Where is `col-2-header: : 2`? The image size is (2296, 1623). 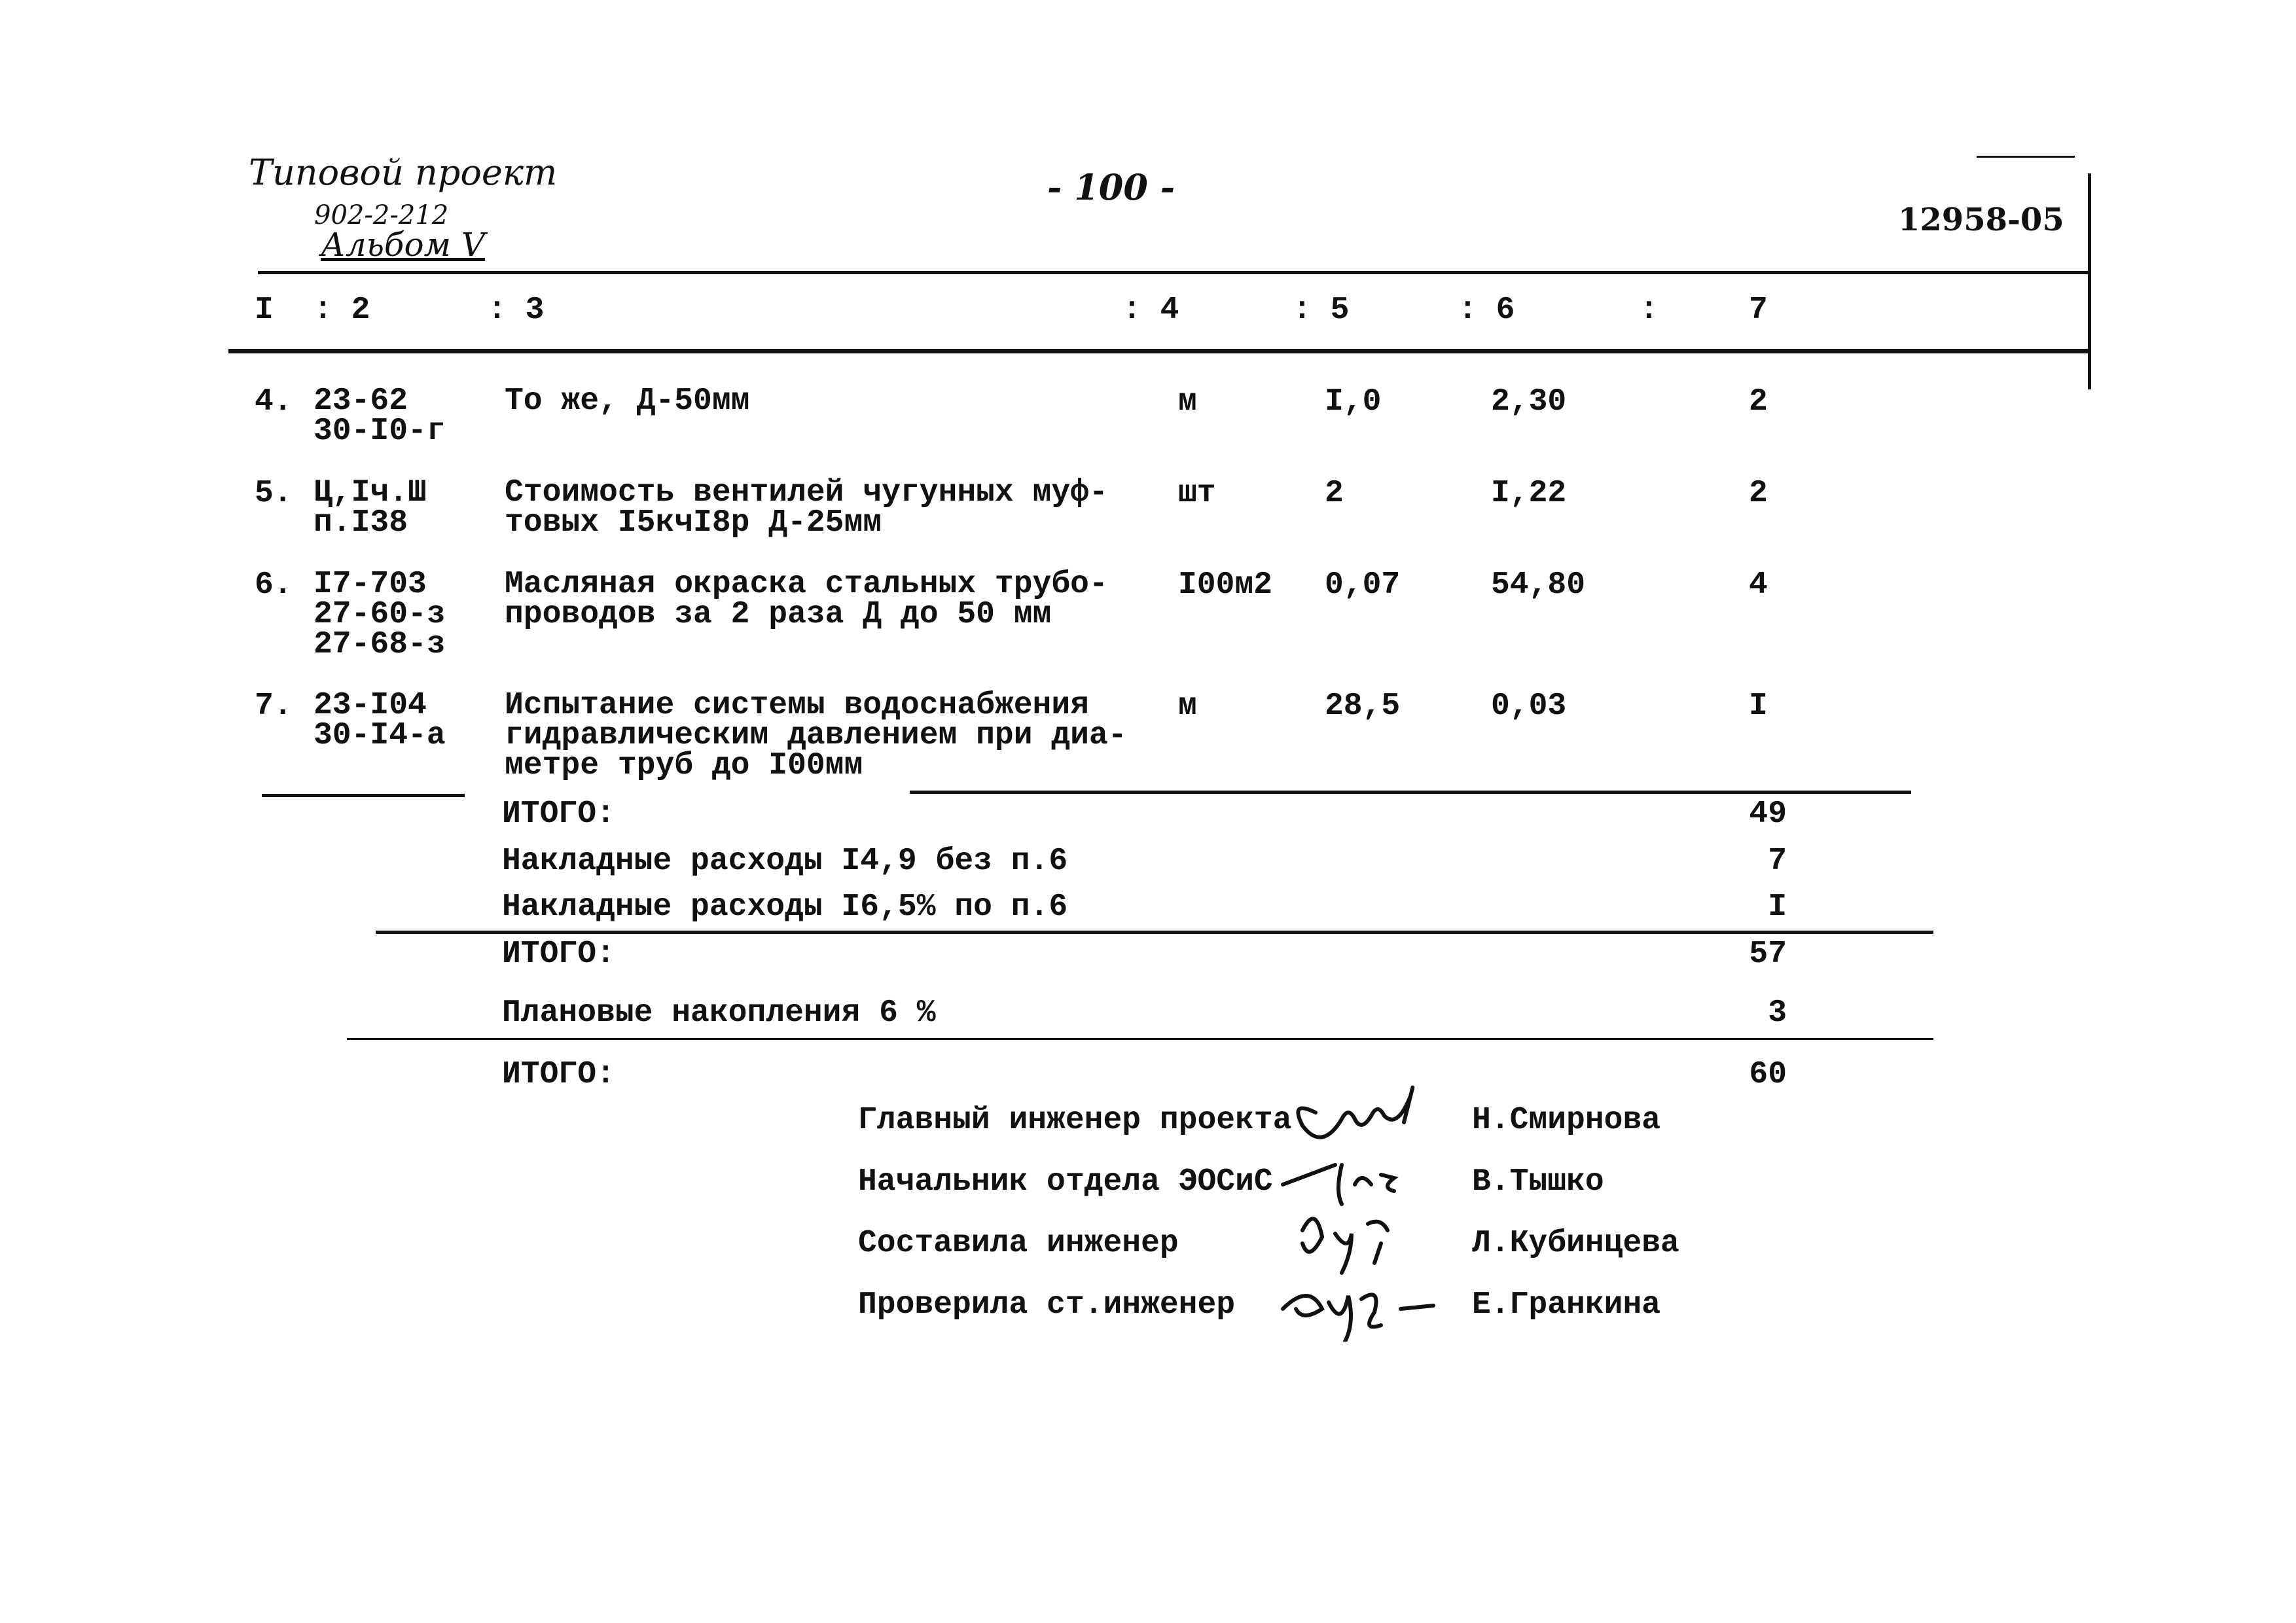
col-2-header: : 2 is located at coordinates (342, 310).